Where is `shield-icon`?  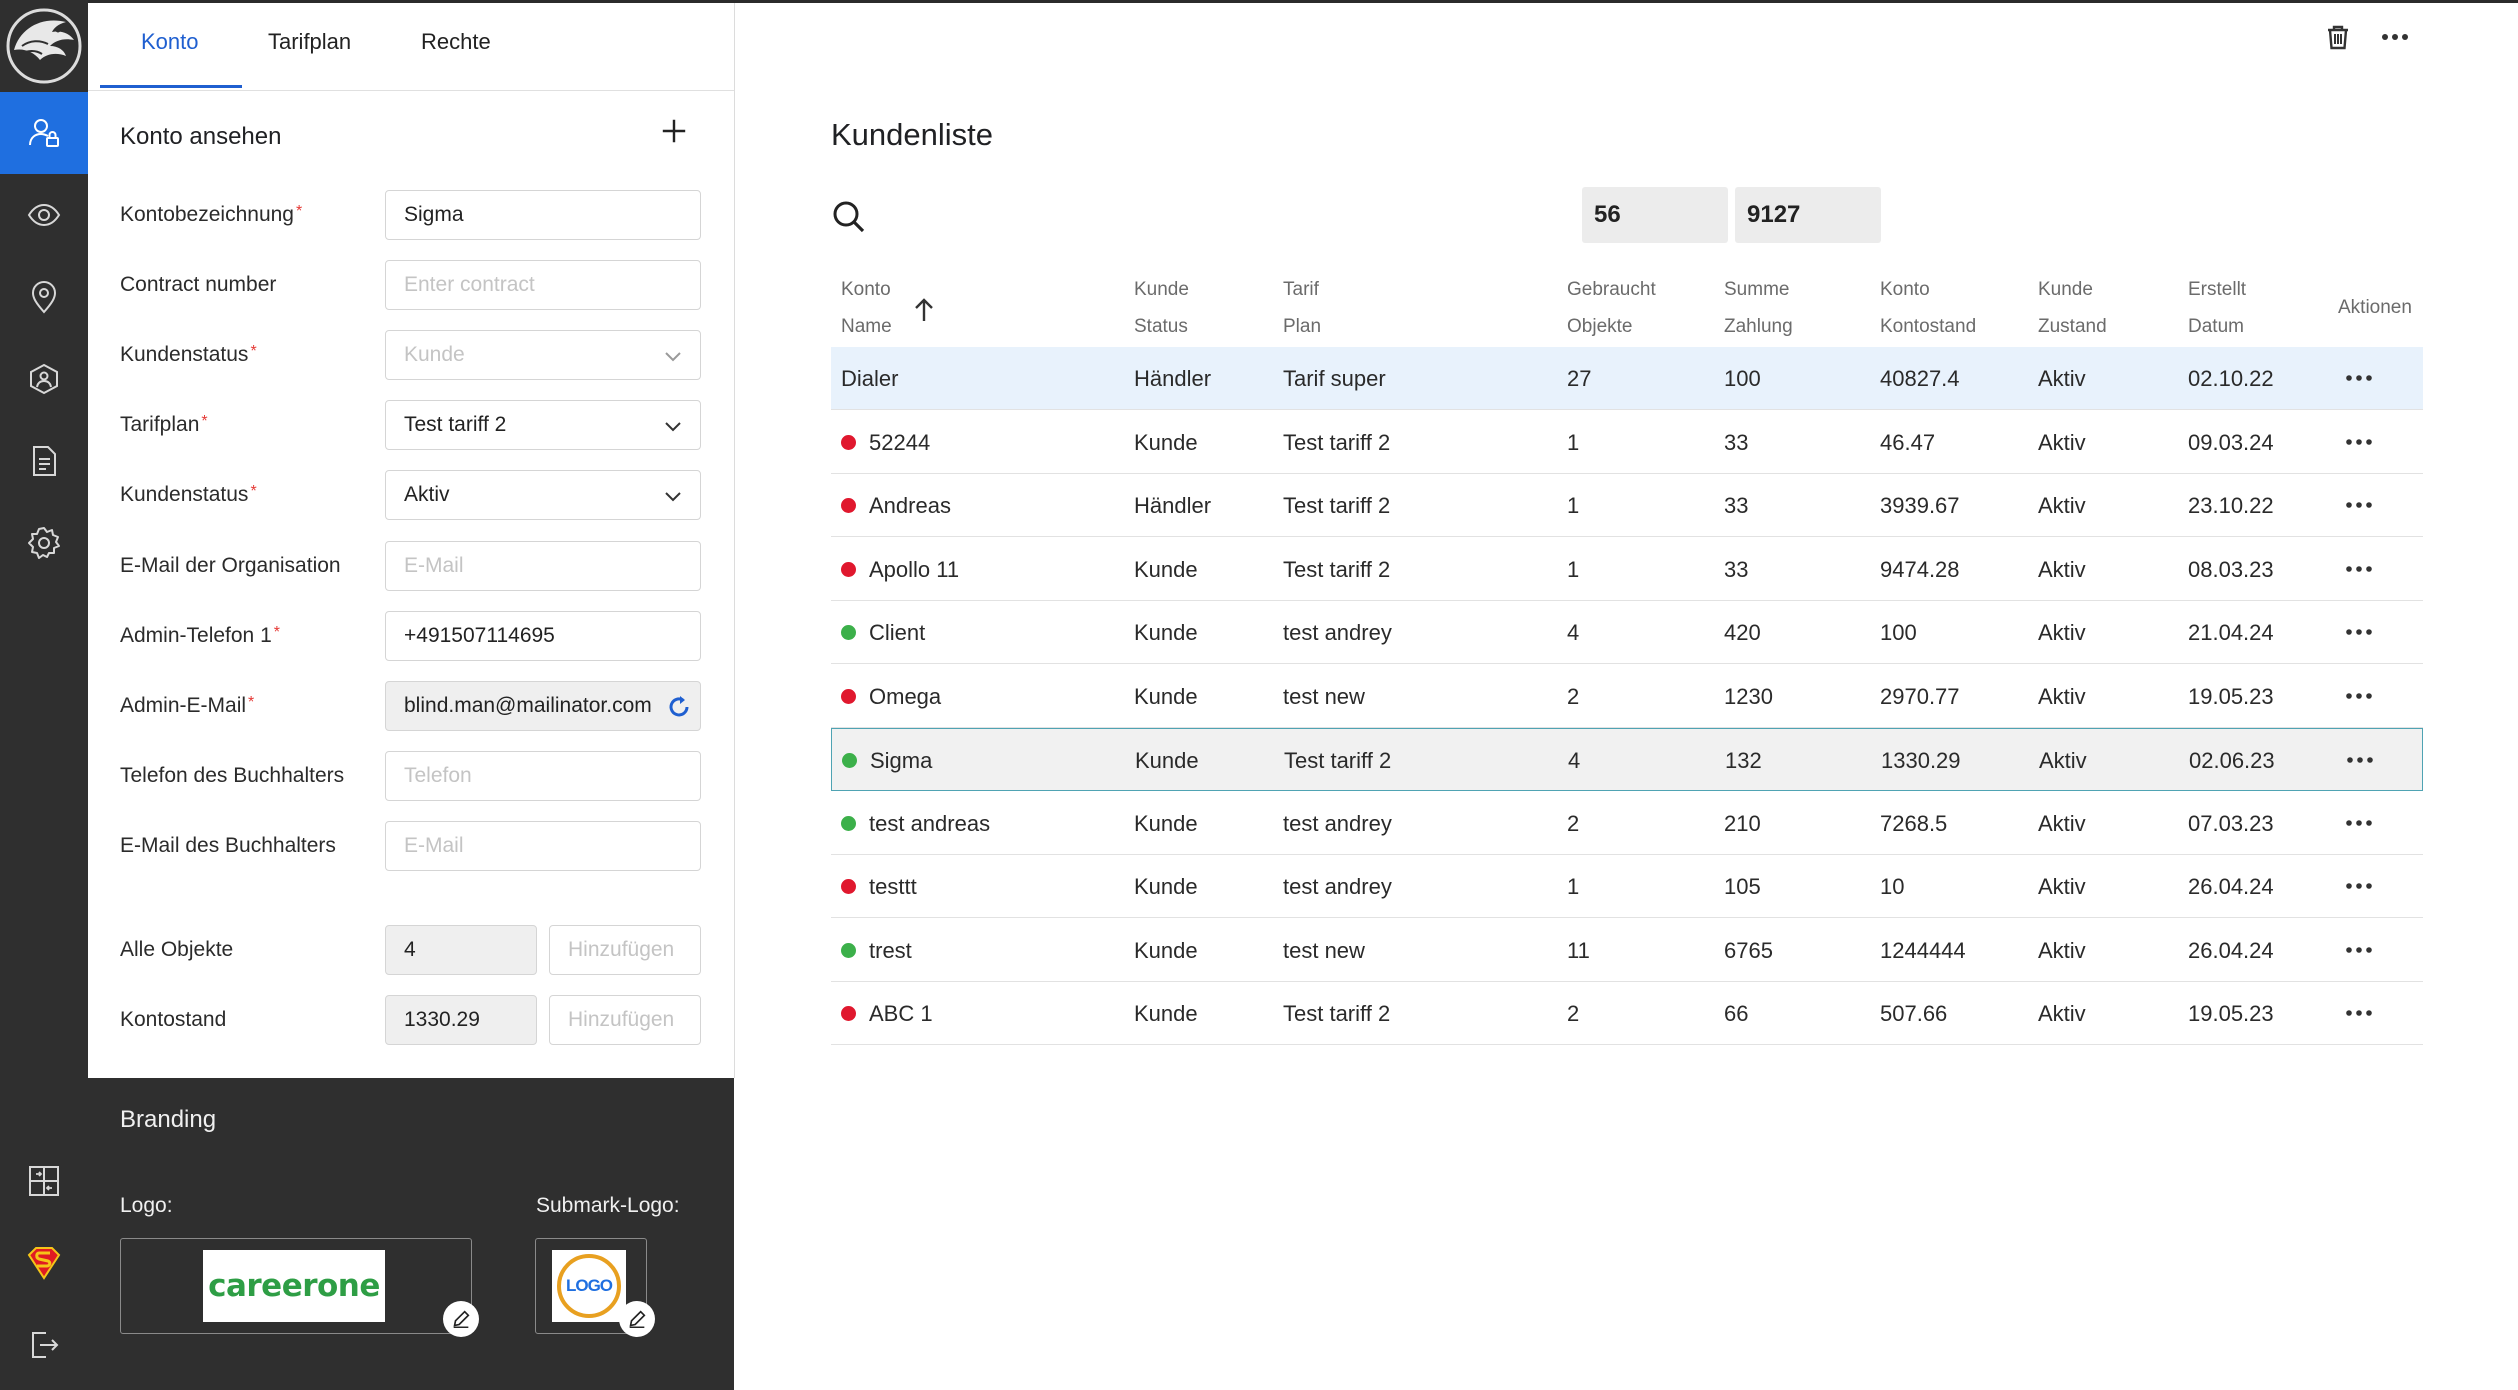
shield-icon is located at coordinates (44, 379).